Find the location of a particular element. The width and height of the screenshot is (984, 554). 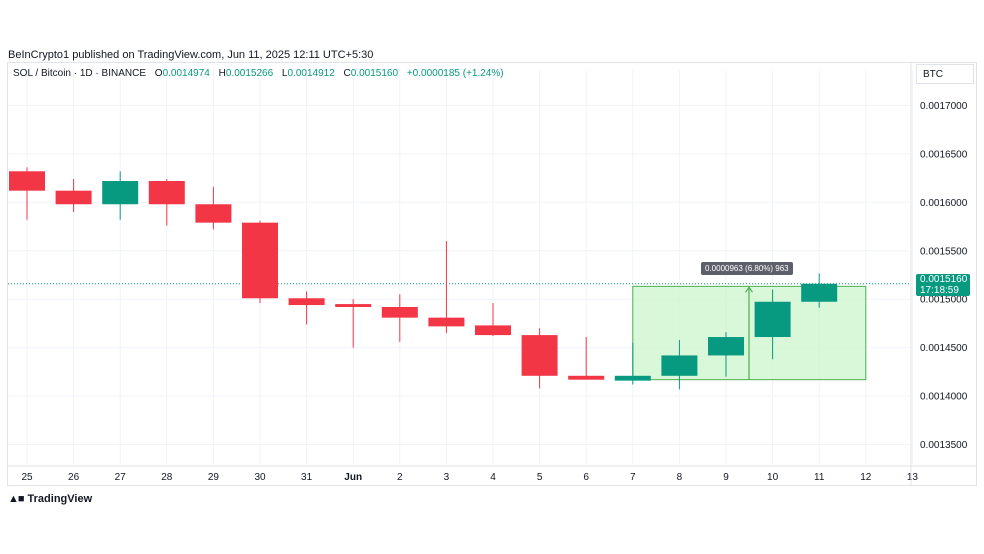

x-tick-label: 12 is located at coordinates (866, 477).